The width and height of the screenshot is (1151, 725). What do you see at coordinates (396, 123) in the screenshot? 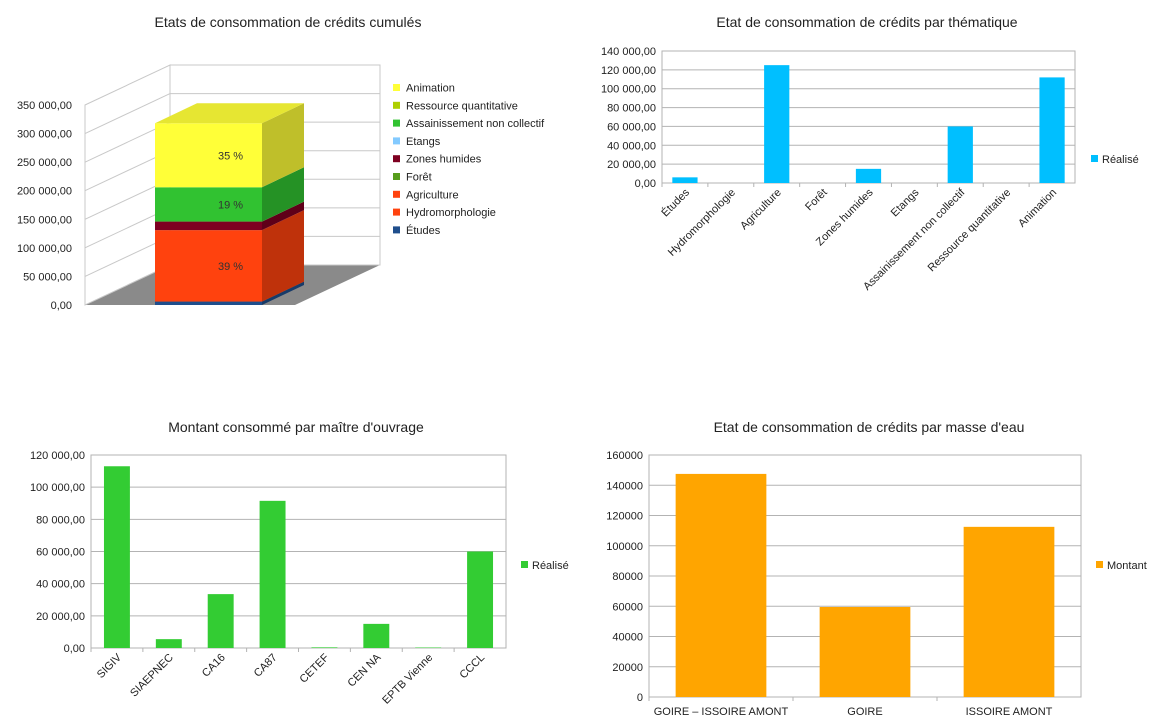
I see `legend-swatch-assainissement-non-collectif` at bounding box center [396, 123].